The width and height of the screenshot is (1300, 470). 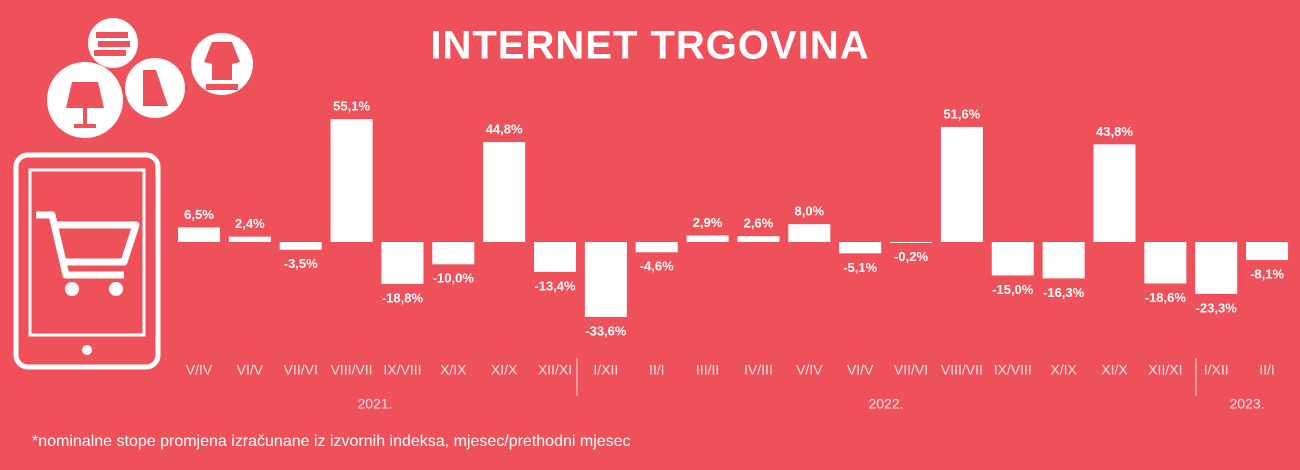 I want to click on value-label: 8,0%, so click(x=809, y=211).